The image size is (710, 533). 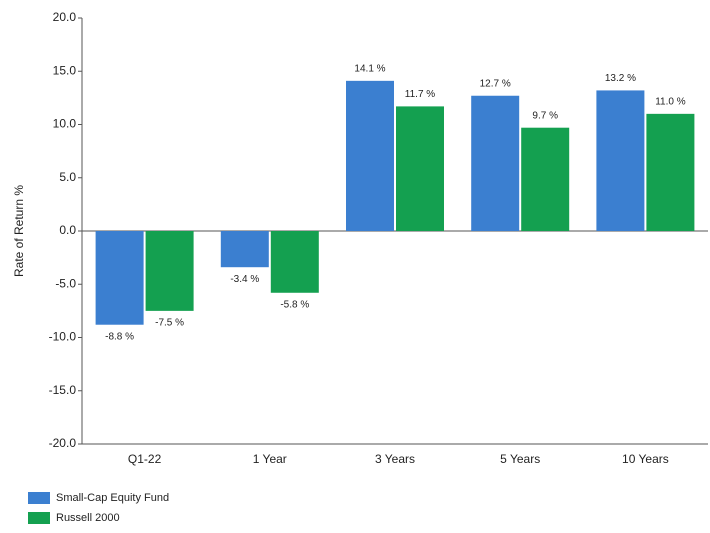 I want to click on x-tick-label: 3 Years, so click(x=395, y=459).